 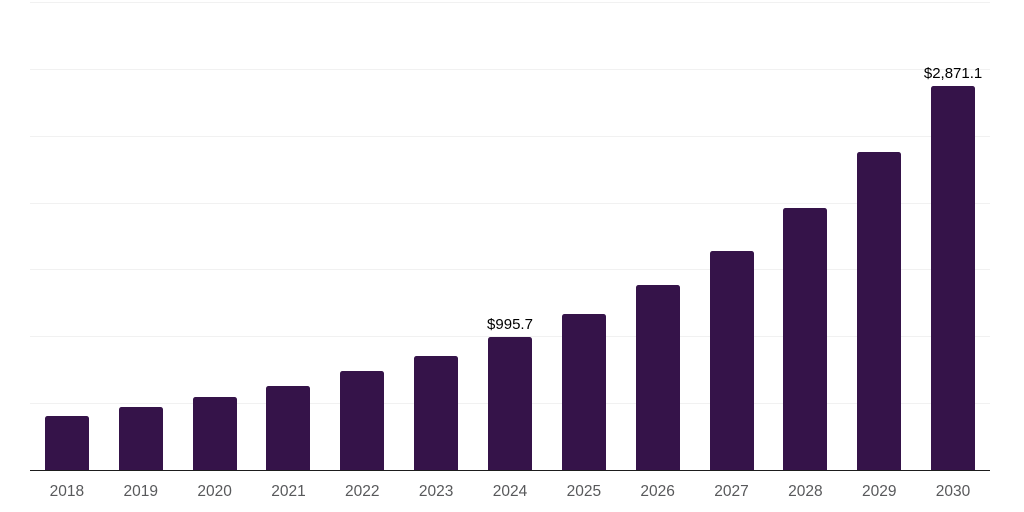 I want to click on x-tick-2024: 2024, so click(x=510, y=491).